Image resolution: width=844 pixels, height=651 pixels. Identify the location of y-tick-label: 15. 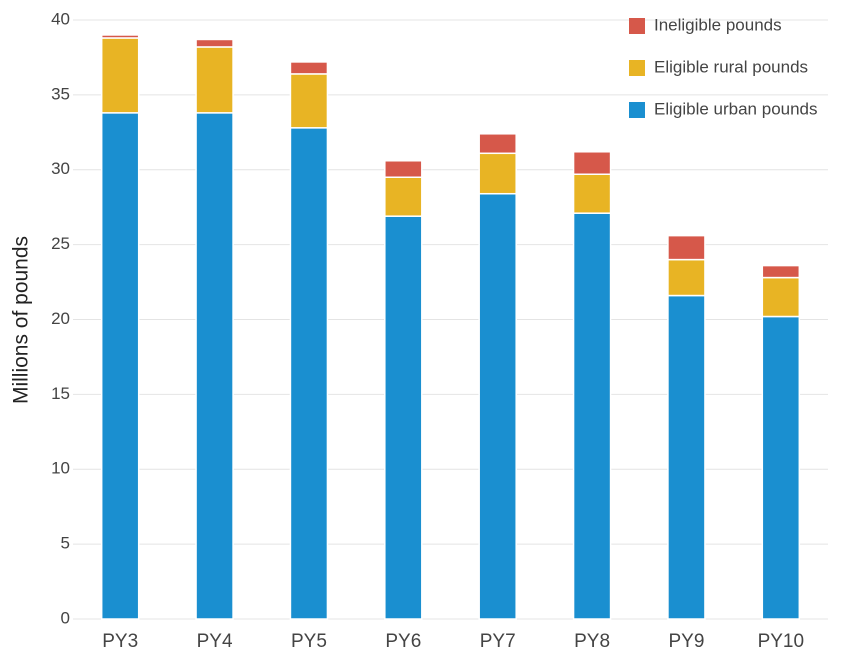
(60, 393).